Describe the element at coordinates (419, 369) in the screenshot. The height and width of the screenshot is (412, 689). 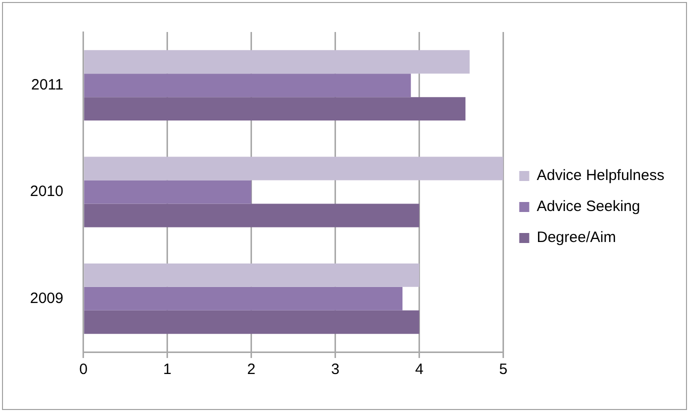
I see `x-tick-label: 4` at that location.